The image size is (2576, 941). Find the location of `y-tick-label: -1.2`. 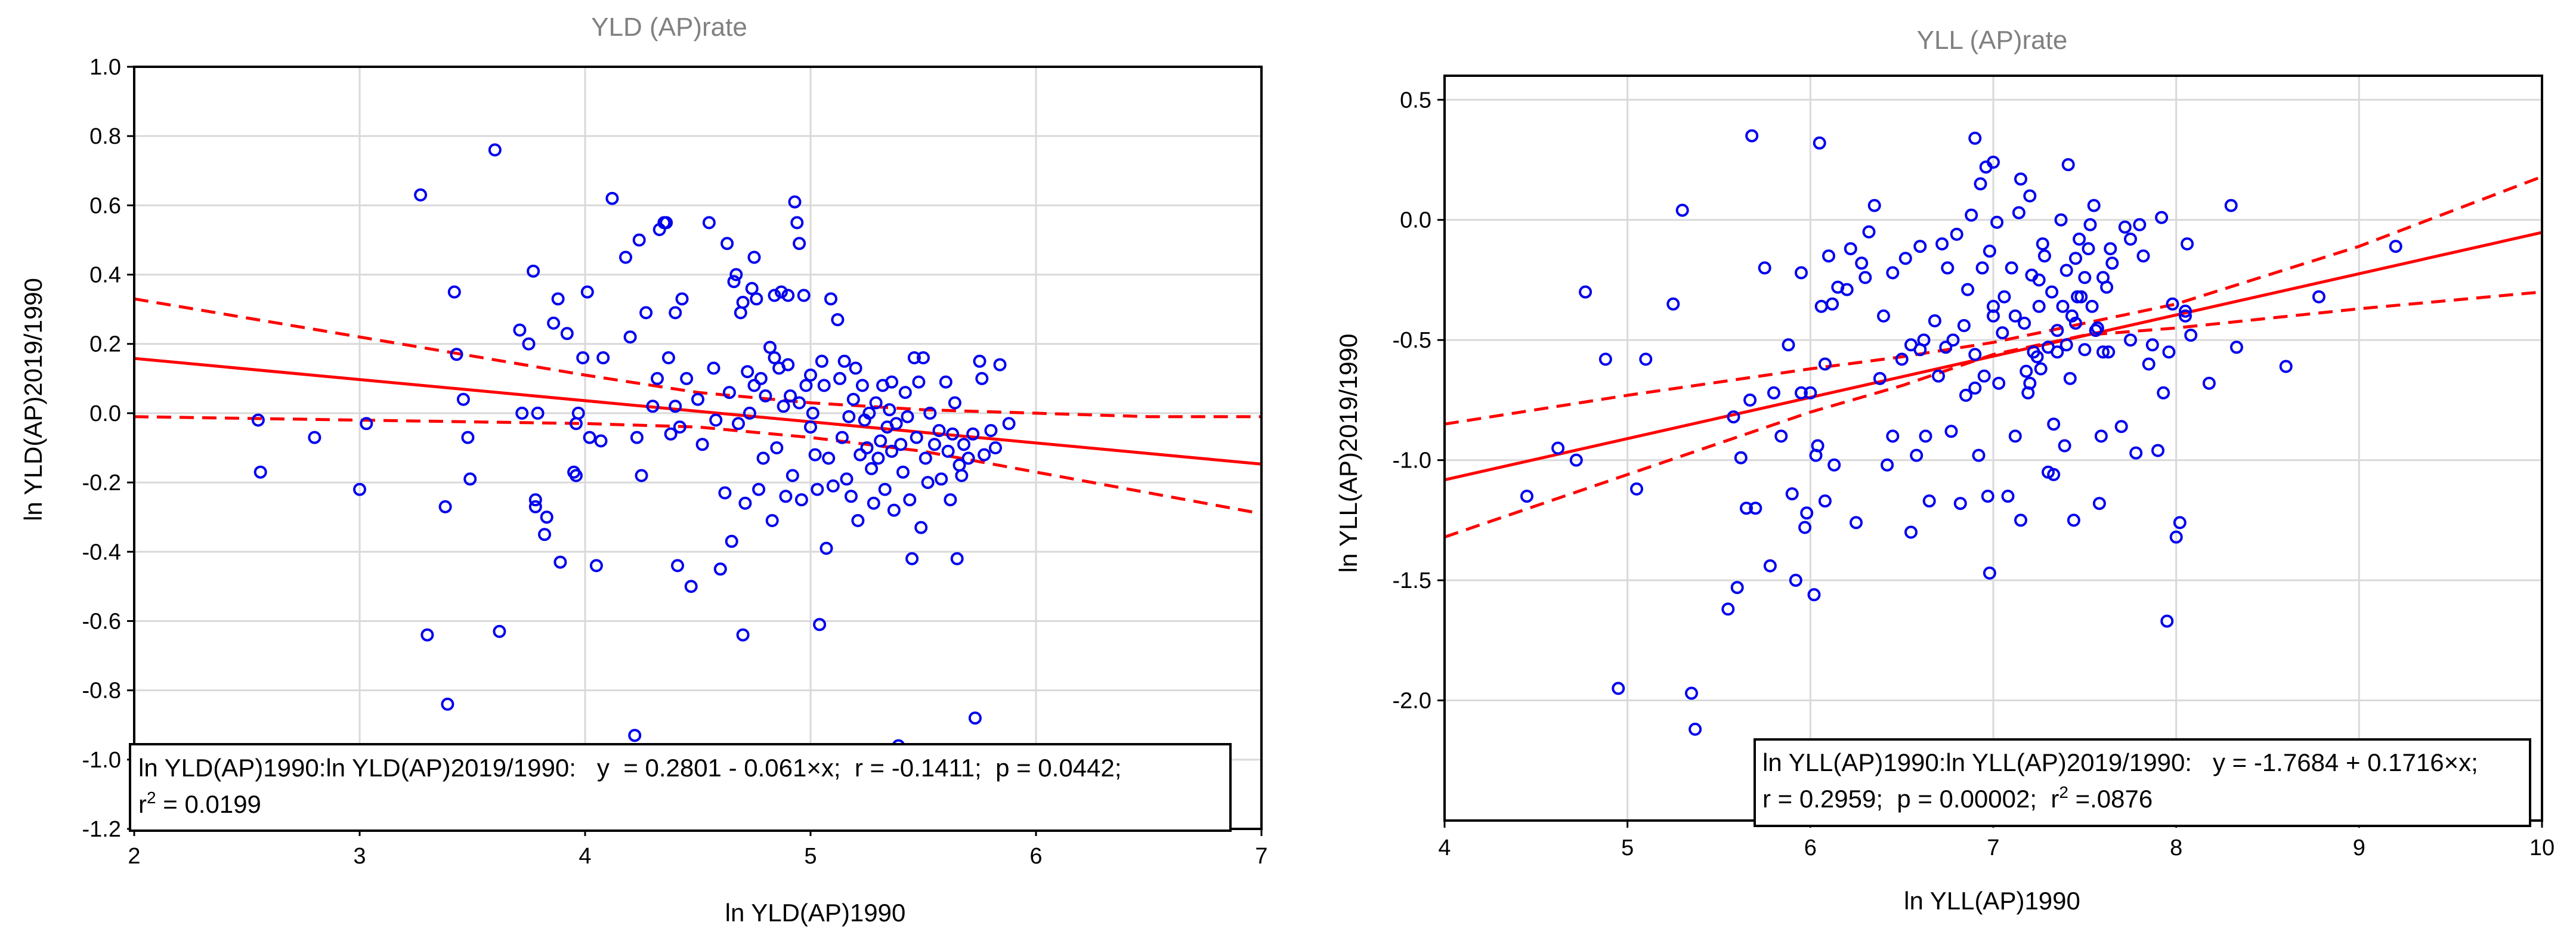

y-tick-label: -1.2 is located at coordinates (101, 829).